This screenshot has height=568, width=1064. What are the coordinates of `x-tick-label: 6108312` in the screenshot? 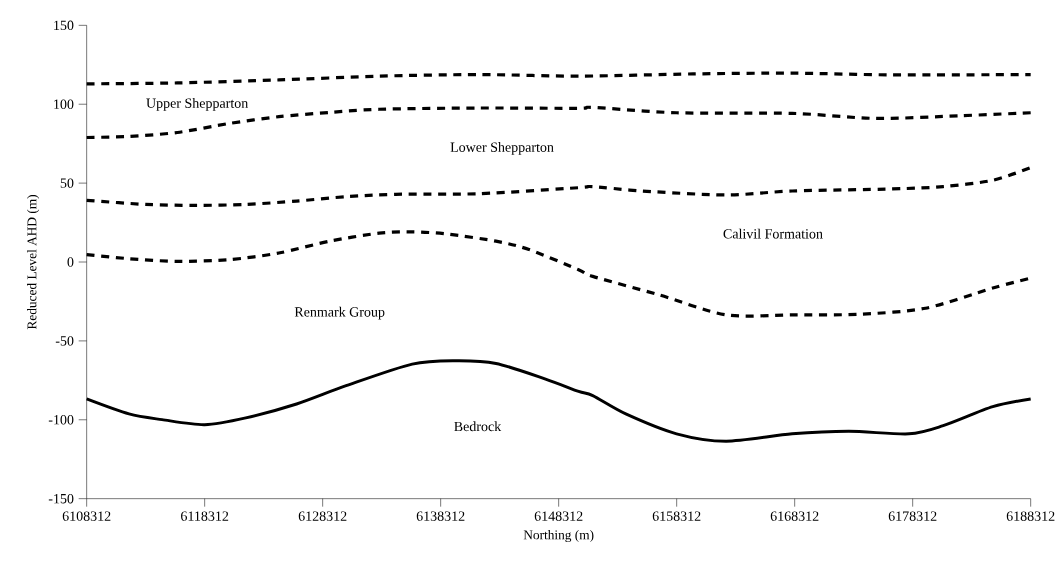 It's located at (86, 516).